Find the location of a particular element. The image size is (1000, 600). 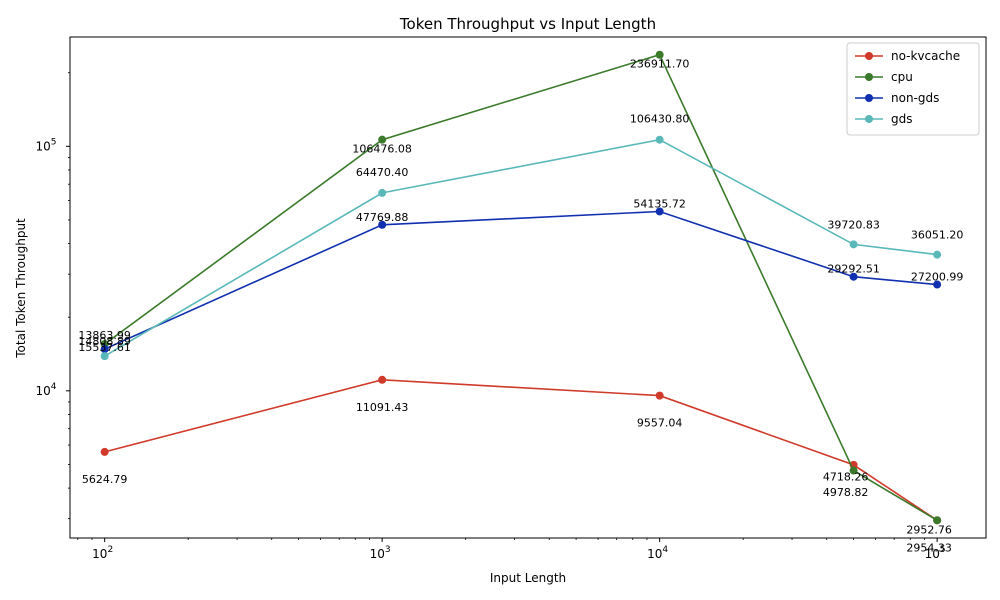

data-label-cpu: 2954.33 is located at coordinates (929, 547).